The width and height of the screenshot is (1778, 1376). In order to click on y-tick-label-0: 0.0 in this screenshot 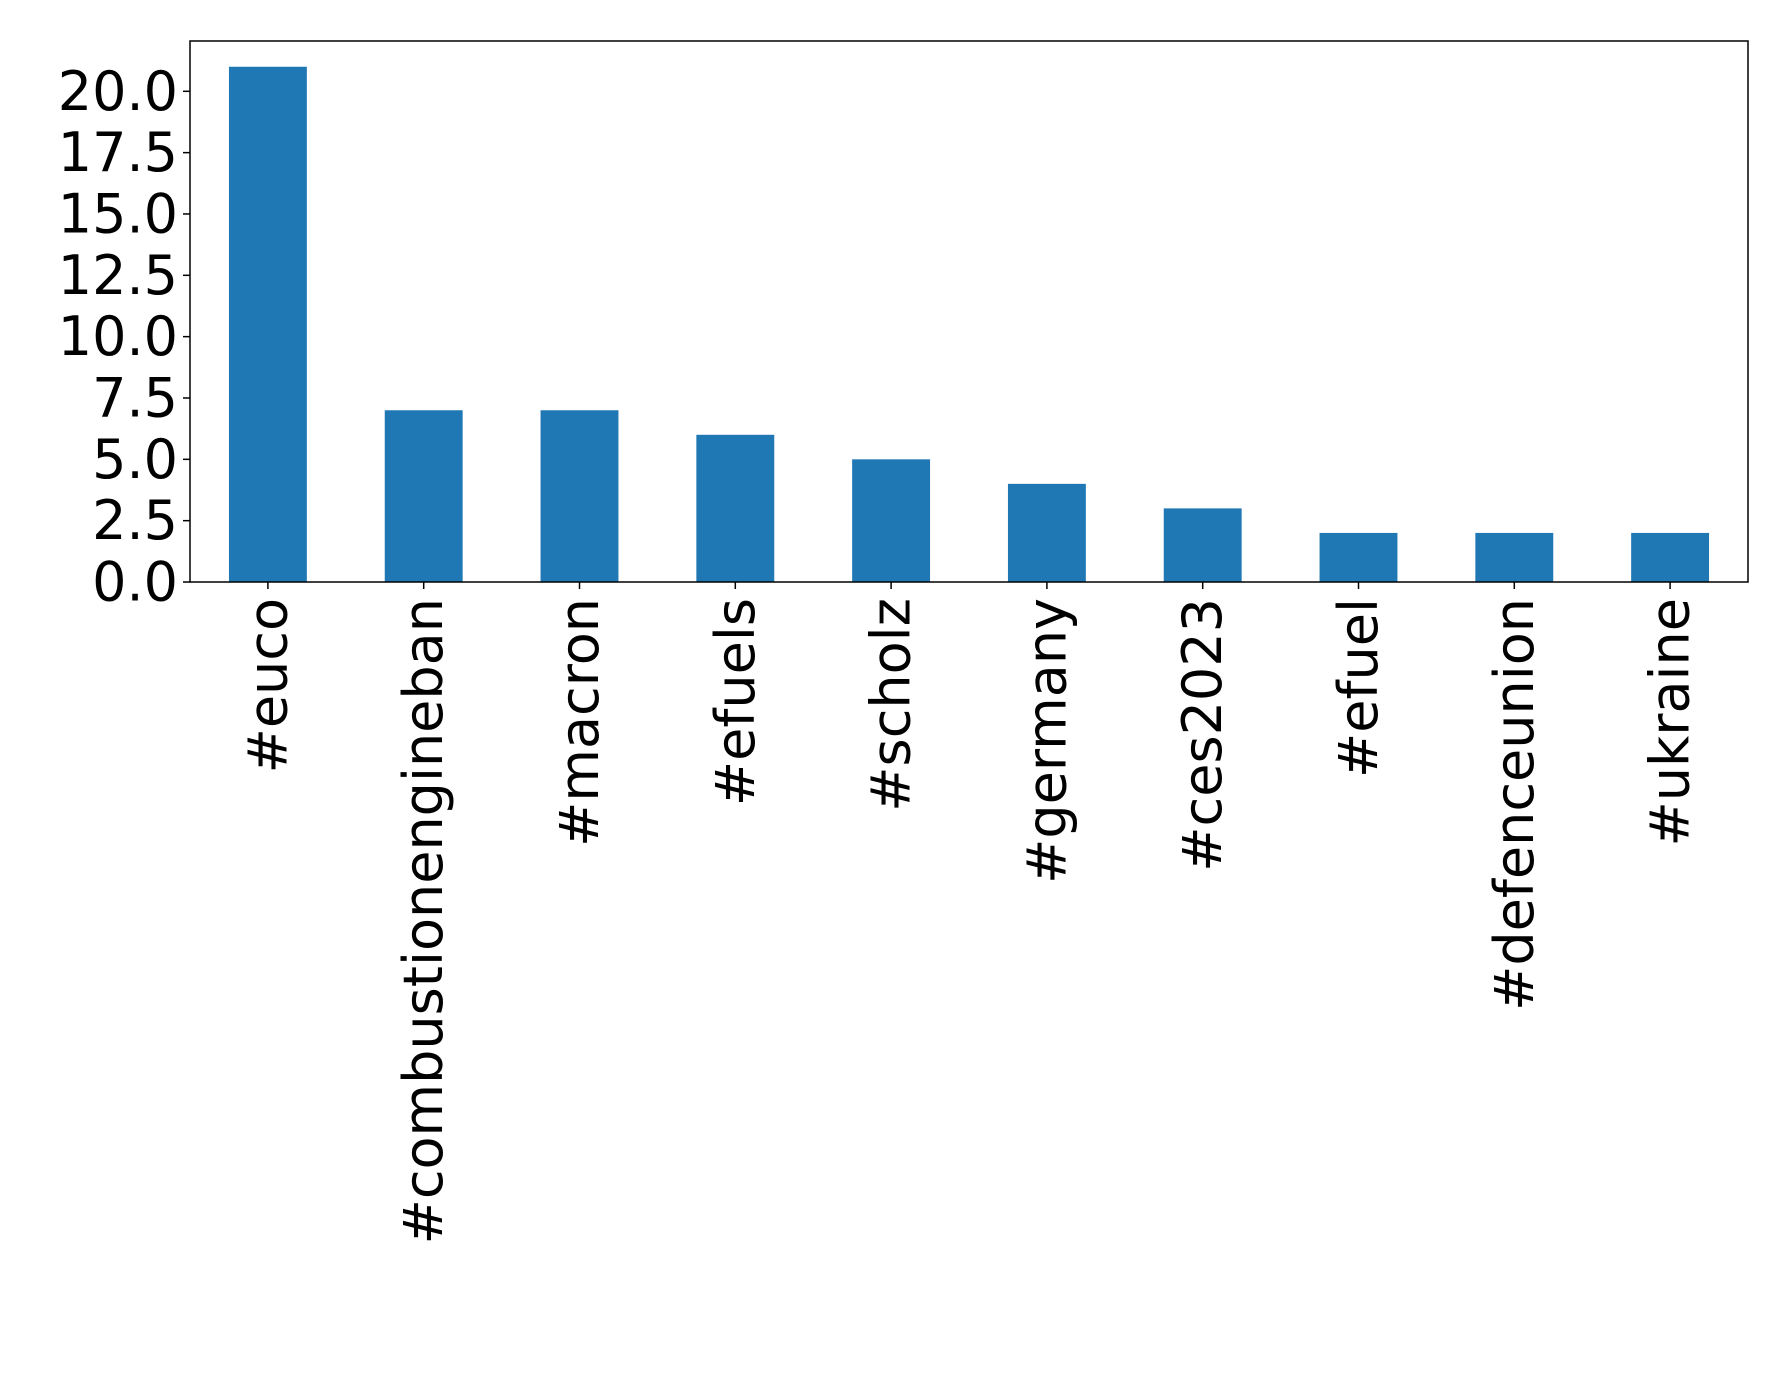, I will do `click(135, 582)`.